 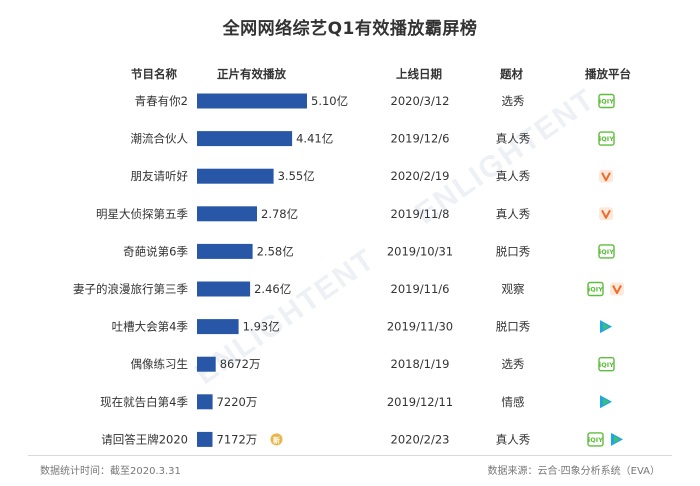 What do you see at coordinates (237, 402) in the screenshot?
I see `bar-value-label: 7220万` at bounding box center [237, 402].